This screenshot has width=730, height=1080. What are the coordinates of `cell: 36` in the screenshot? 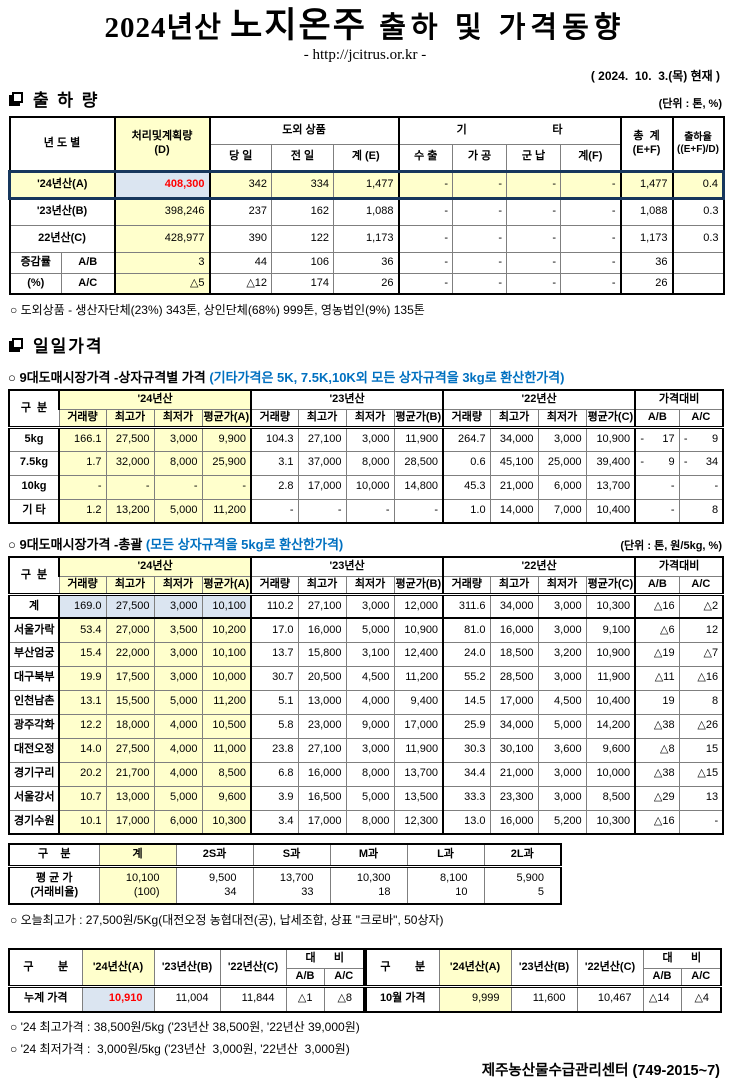 It's located at (366, 262).